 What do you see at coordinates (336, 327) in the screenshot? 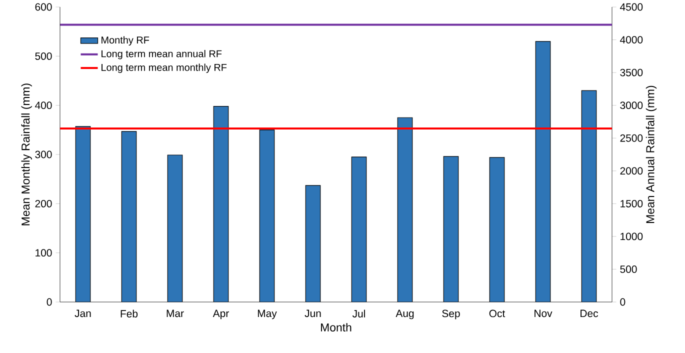
I see `x-axis-title: Month` at bounding box center [336, 327].